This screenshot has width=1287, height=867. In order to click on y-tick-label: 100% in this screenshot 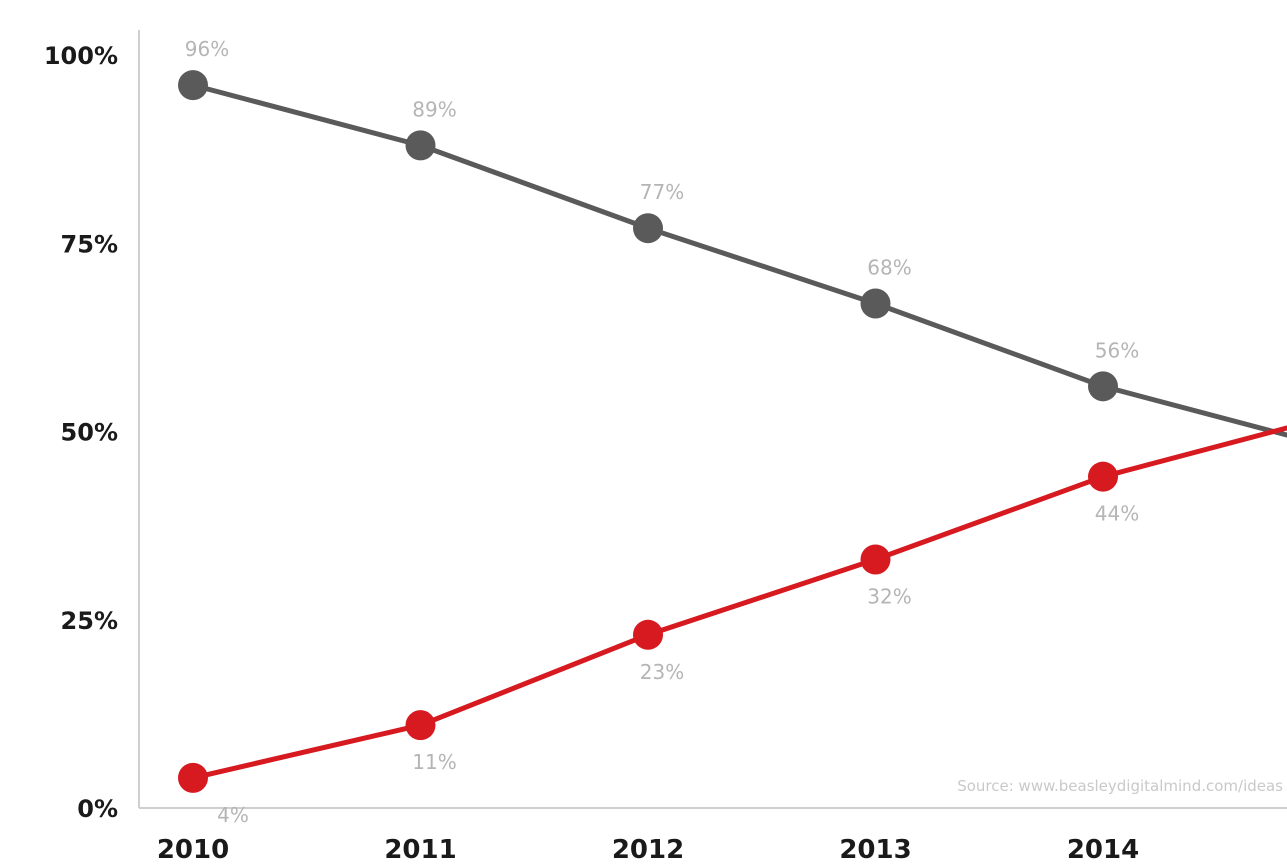, I will do `click(81, 56)`.